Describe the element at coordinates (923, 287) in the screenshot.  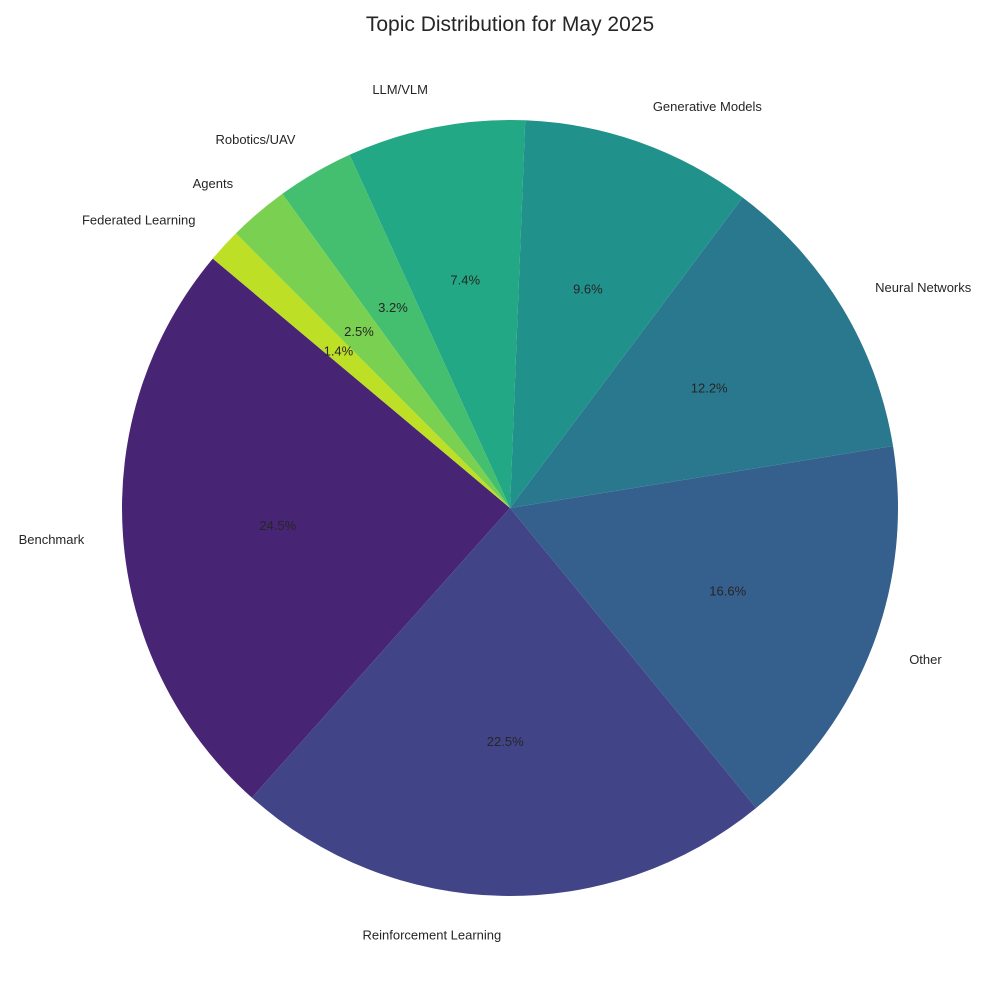
I see `slice-category-label: Neural Networks` at that location.